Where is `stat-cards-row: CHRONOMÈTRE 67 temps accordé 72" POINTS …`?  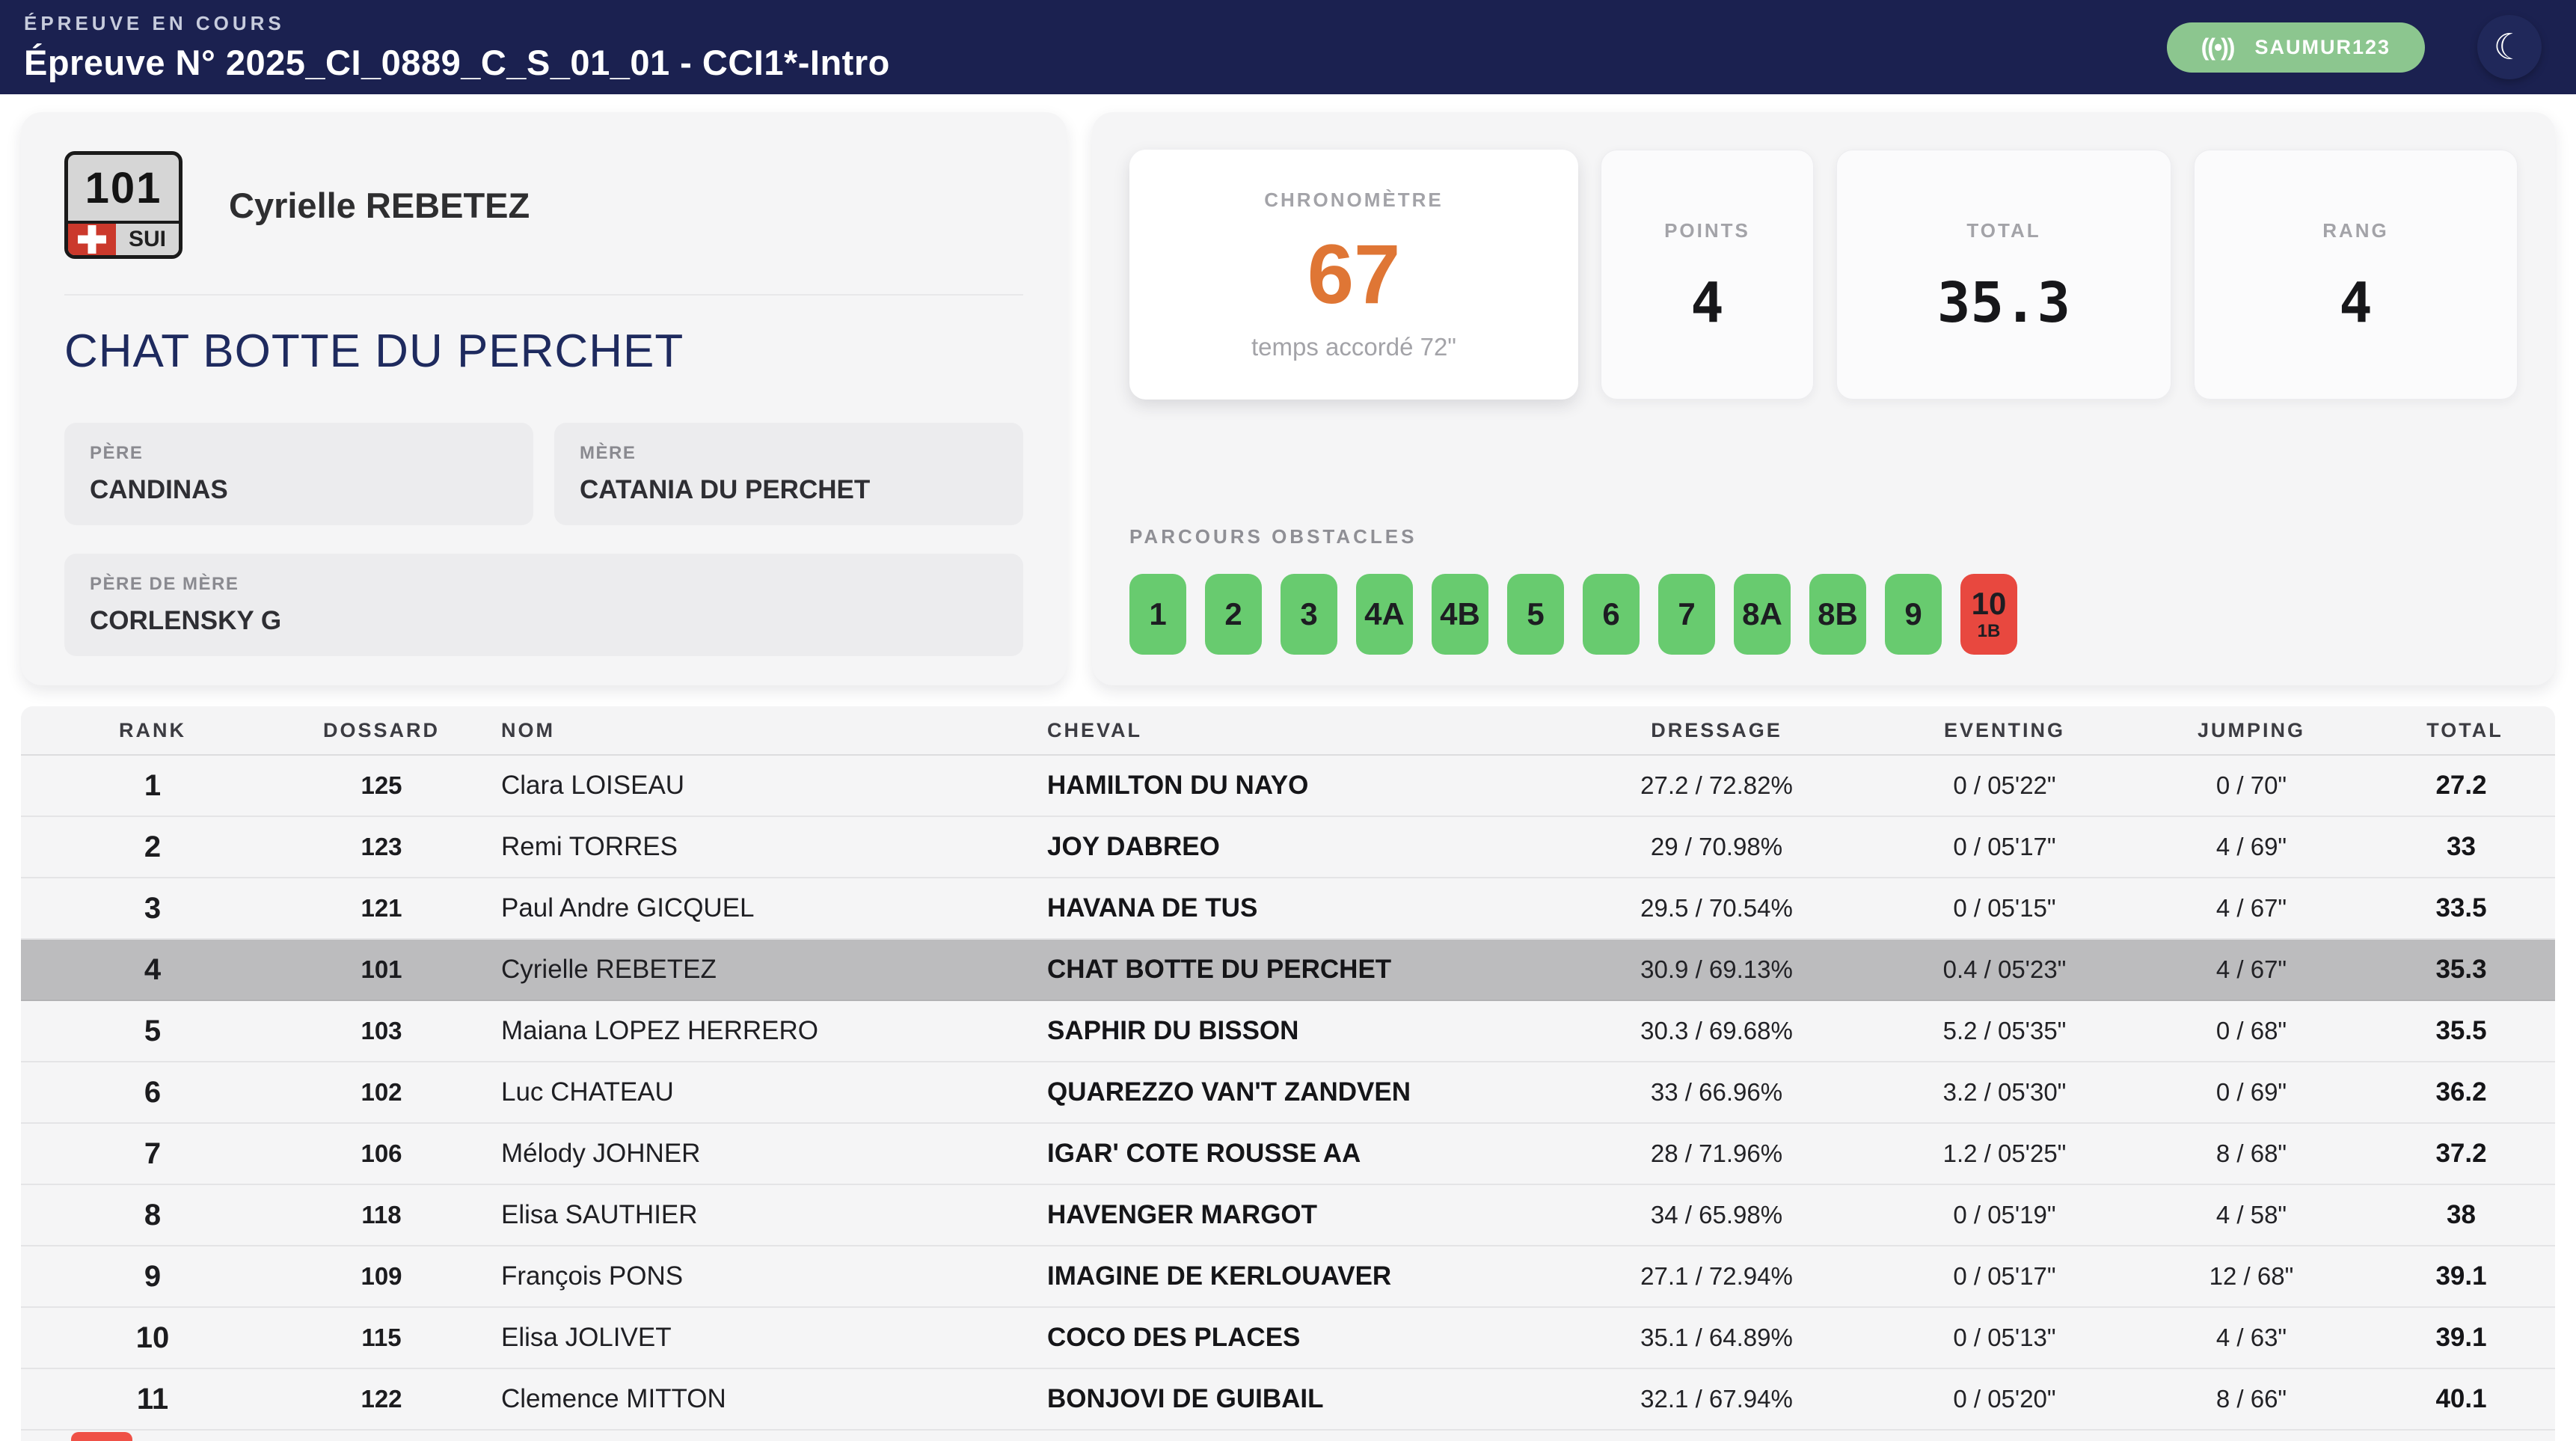 stat-cards-row: CHRONOMÈTRE 67 temps accordé 72" POINTS … is located at coordinates (1823, 275).